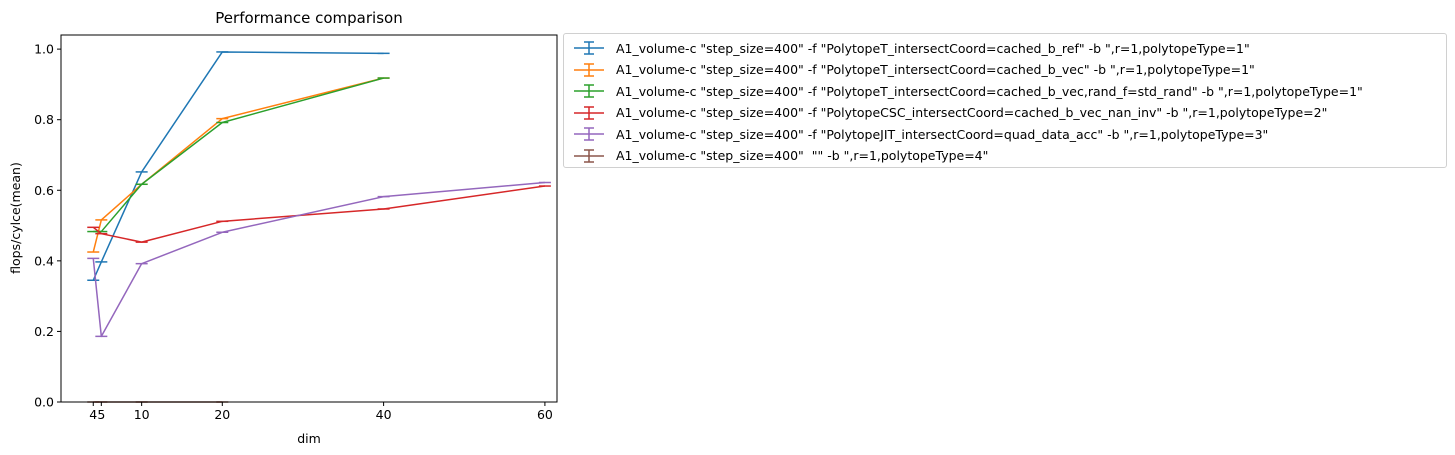 The image size is (1455, 455). What do you see at coordinates (44, 49) in the screenshot?
I see `y-tick-label: 1.0` at bounding box center [44, 49].